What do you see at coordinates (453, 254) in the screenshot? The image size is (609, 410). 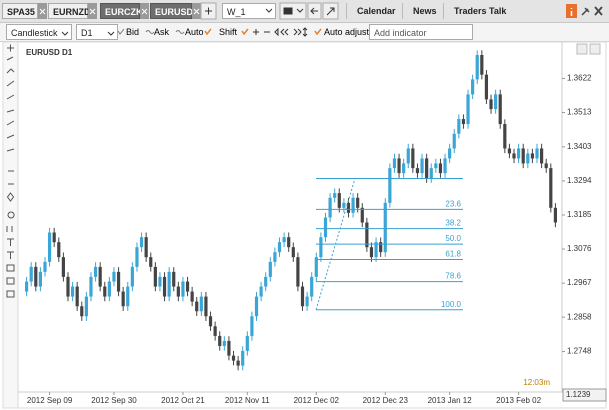 I see `fib-label: 61.8` at bounding box center [453, 254].